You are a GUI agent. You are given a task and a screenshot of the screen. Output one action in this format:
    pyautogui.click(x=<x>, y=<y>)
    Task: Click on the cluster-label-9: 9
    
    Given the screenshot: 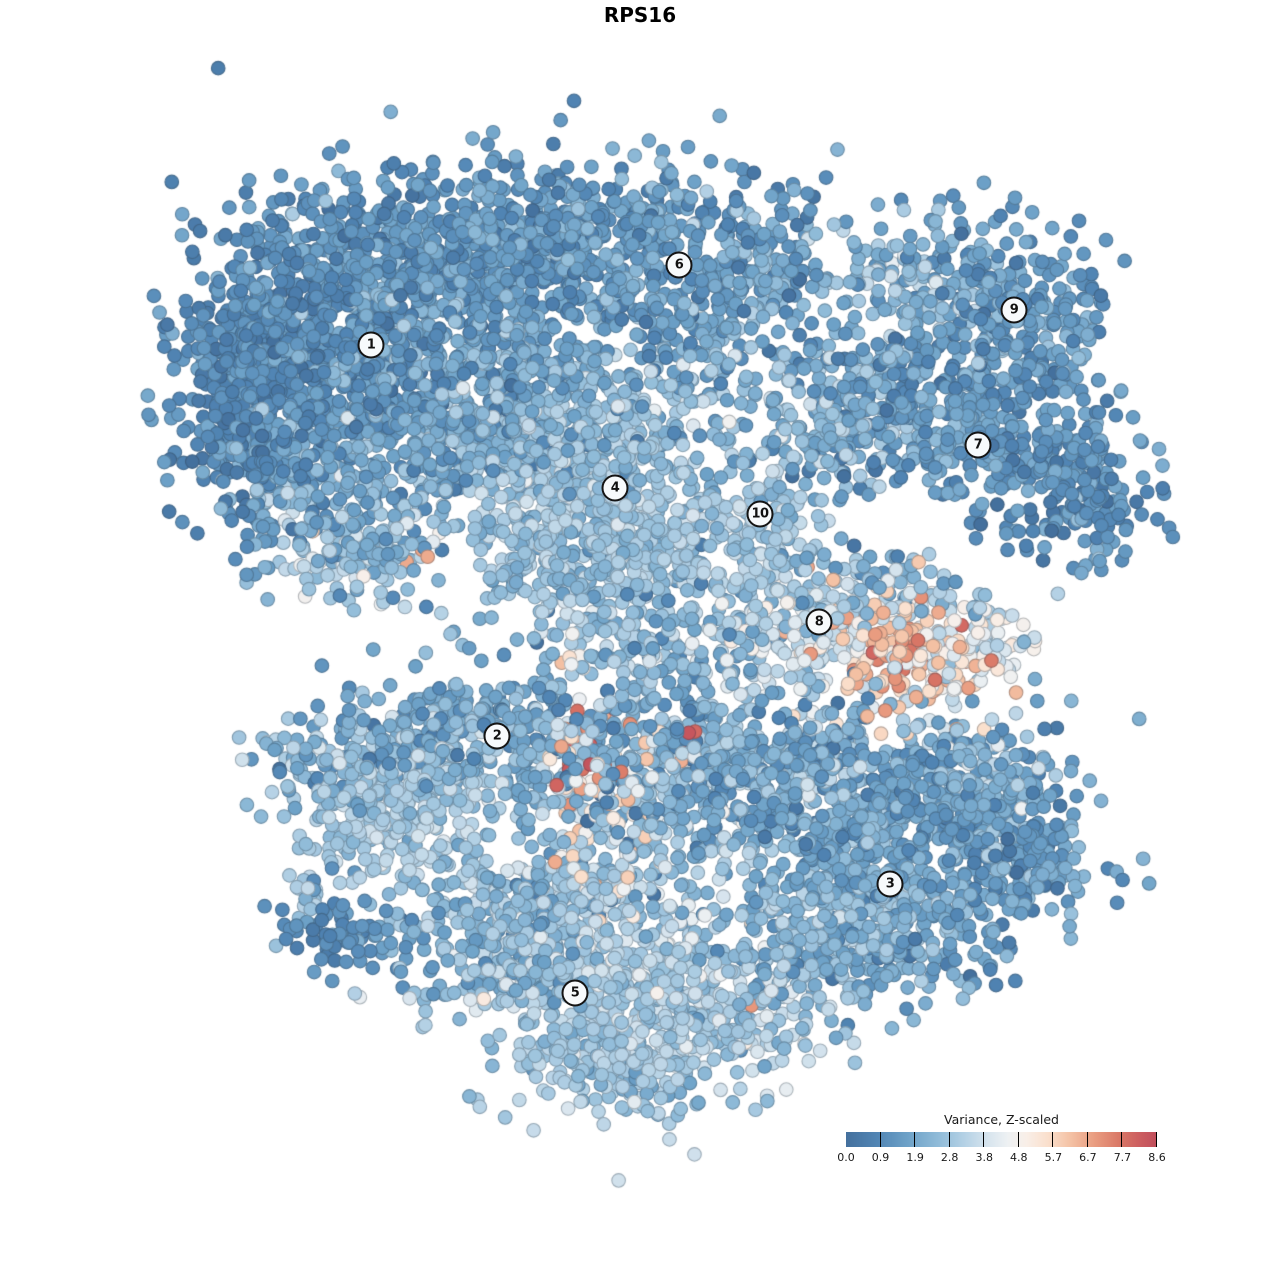 What is the action you would take?
    pyautogui.click(x=1014, y=310)
    